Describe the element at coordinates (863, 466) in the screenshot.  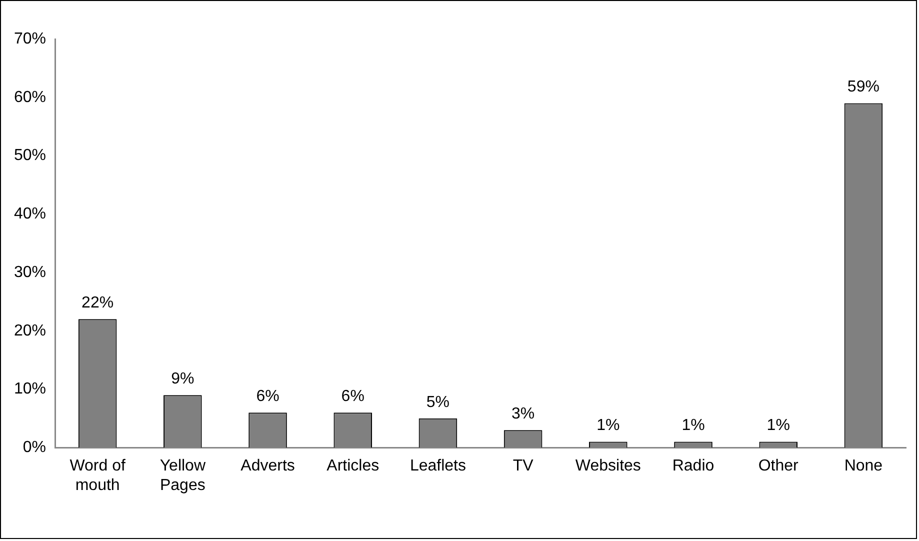
I see `x-tick-label: None` at that location.